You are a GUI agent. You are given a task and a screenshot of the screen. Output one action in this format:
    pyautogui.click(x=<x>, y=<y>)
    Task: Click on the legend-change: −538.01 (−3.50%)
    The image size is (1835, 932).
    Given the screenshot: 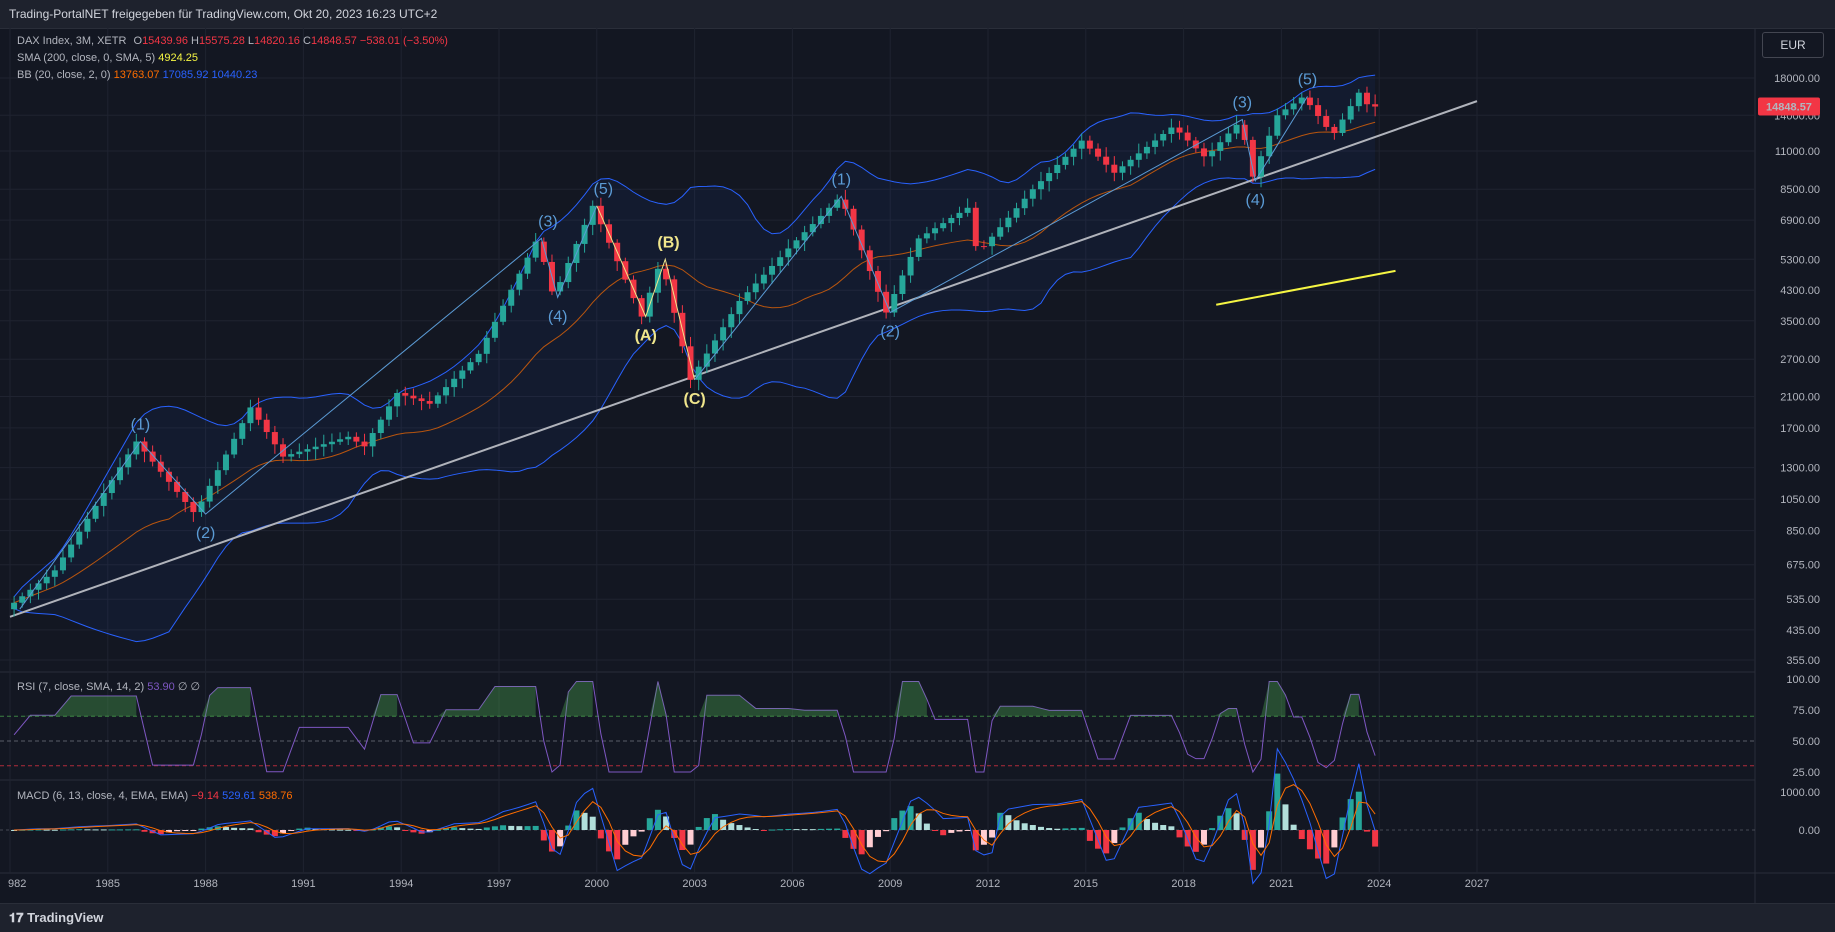 What is the action you would take?
    pyautogui.click(x=403, y=41)
    